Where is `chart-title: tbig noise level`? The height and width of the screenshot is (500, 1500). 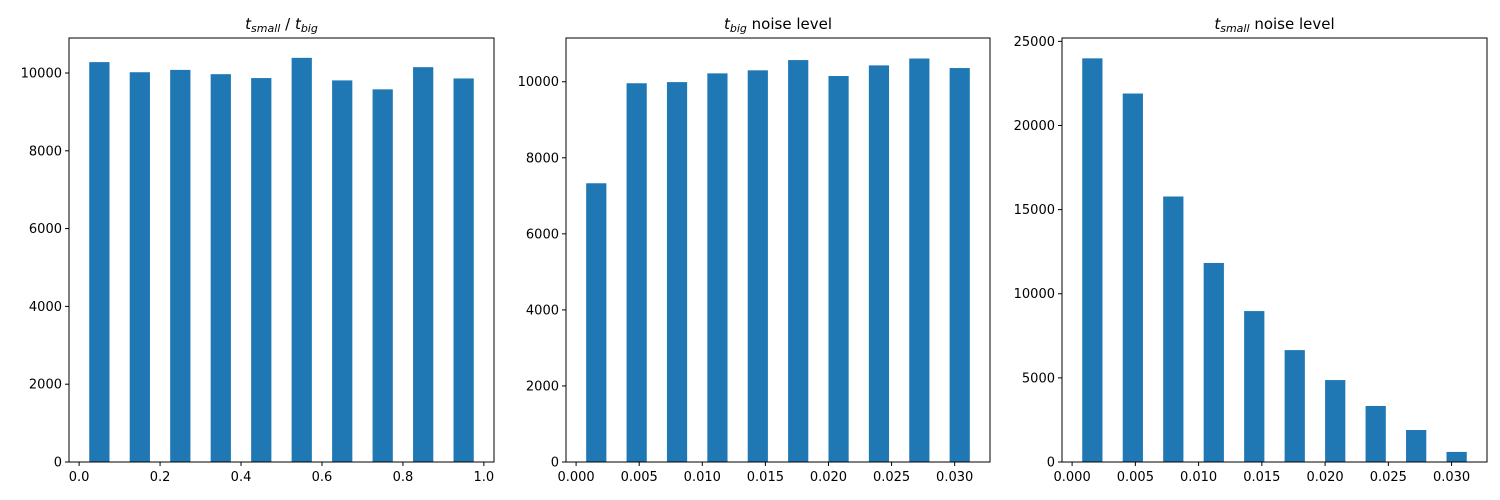 chart-title: tbig noise level is located at coordinates (778, 25).